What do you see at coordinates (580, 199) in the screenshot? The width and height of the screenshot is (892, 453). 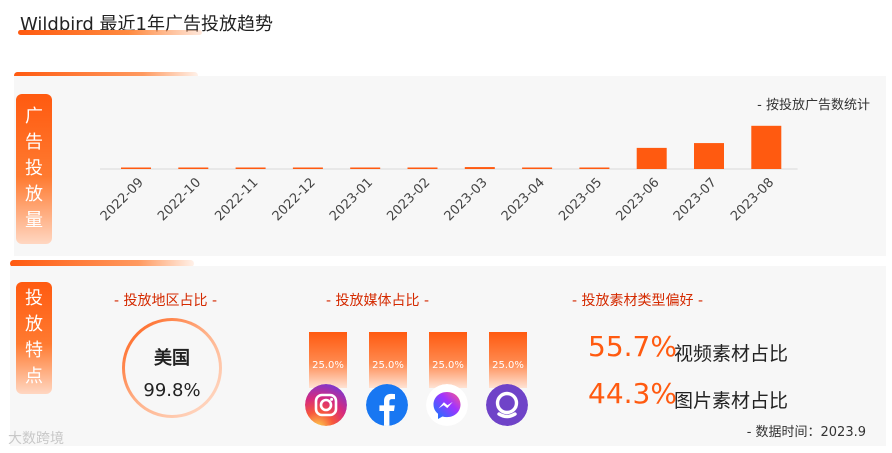 I see `x-tick-label: 2023-05` at bounding box center [580, 199].